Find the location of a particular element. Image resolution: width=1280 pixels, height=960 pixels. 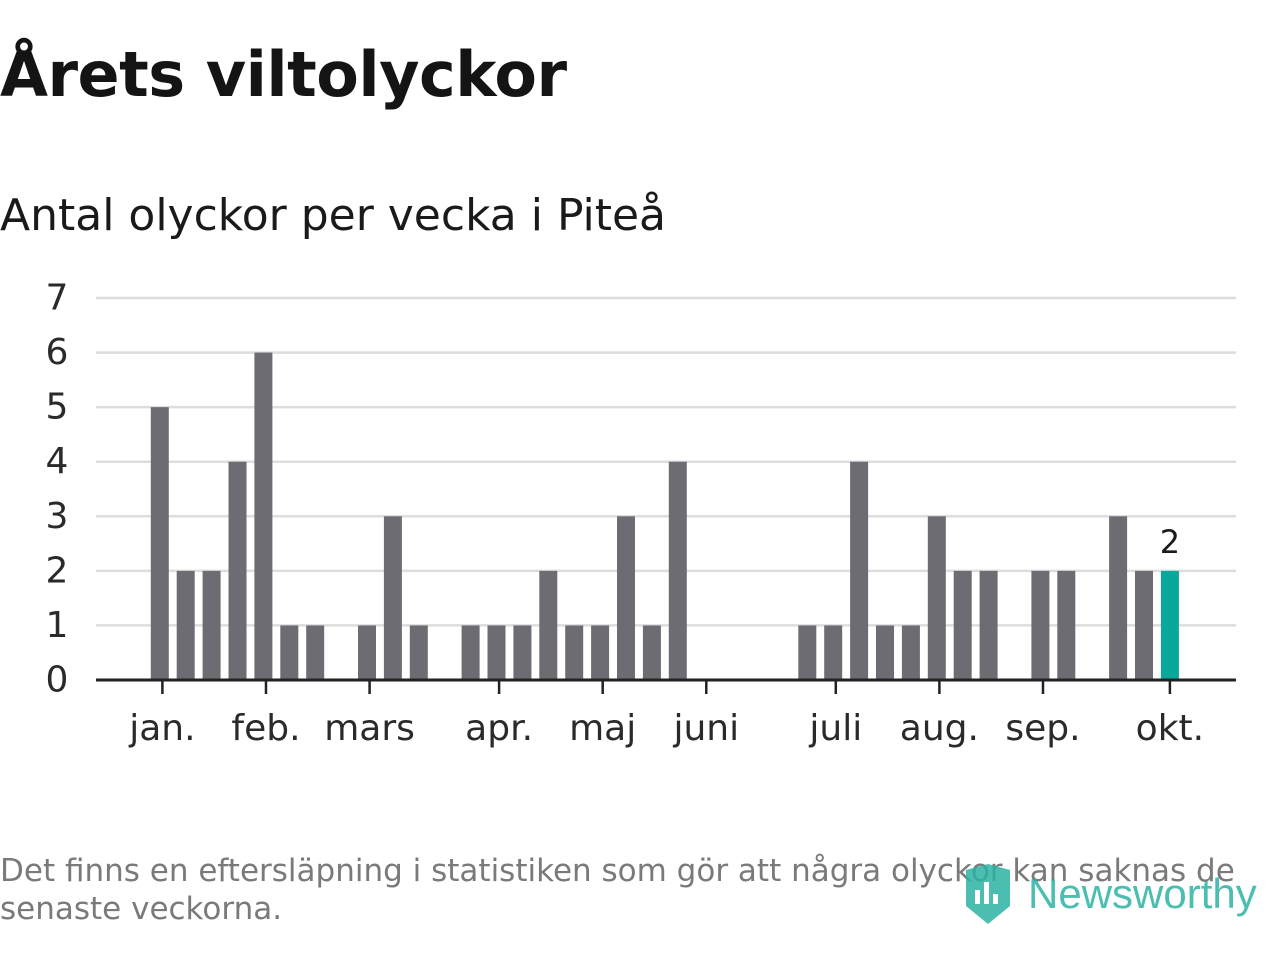

chart-subtitle: Antal olyckor per vecka i Piteå is located at coordinates (333, 215).